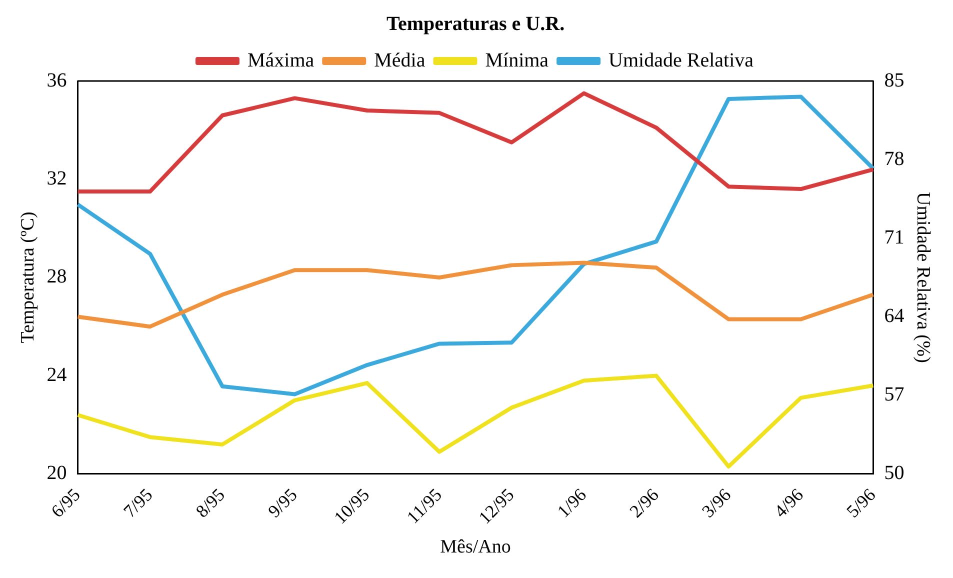 Image resolution: width=953 pixels, height=578 pixels. Describe the element at coordinates (894, 159) in the screenshot. I see `y2-tick-label: 78` at that location.